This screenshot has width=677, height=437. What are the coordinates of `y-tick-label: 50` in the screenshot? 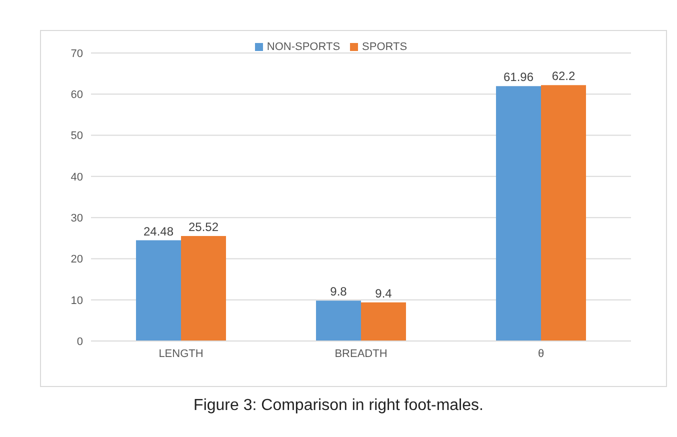 It's located at (76, 136).